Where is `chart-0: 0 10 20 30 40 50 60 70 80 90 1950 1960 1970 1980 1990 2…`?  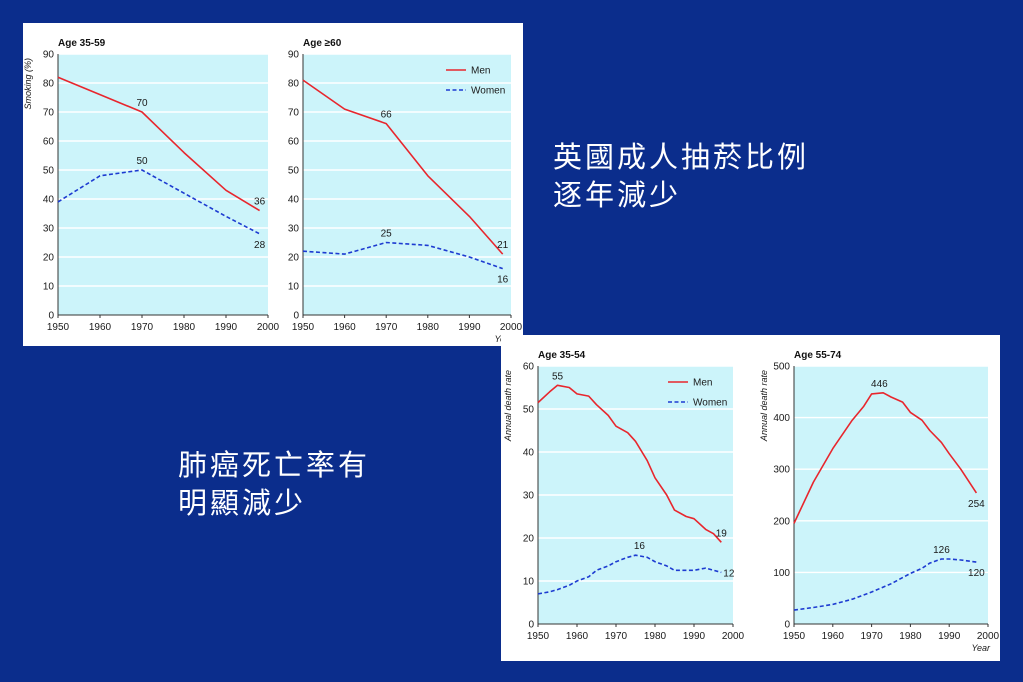 chart-0: 0 10 20 30 40 50 60 70 80 90 1950 1960 1970 1980 1990 2… is located at coordinates (151, 185).